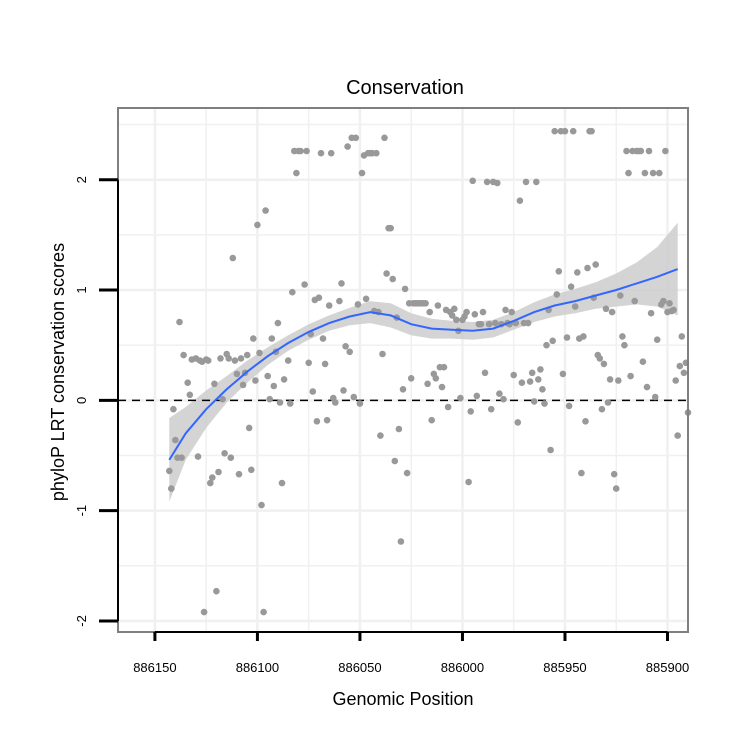  Describe the element at coordinates (96, 401) in the screenshot. I see `y-axis: -2 -1 0 1 2` at that location.